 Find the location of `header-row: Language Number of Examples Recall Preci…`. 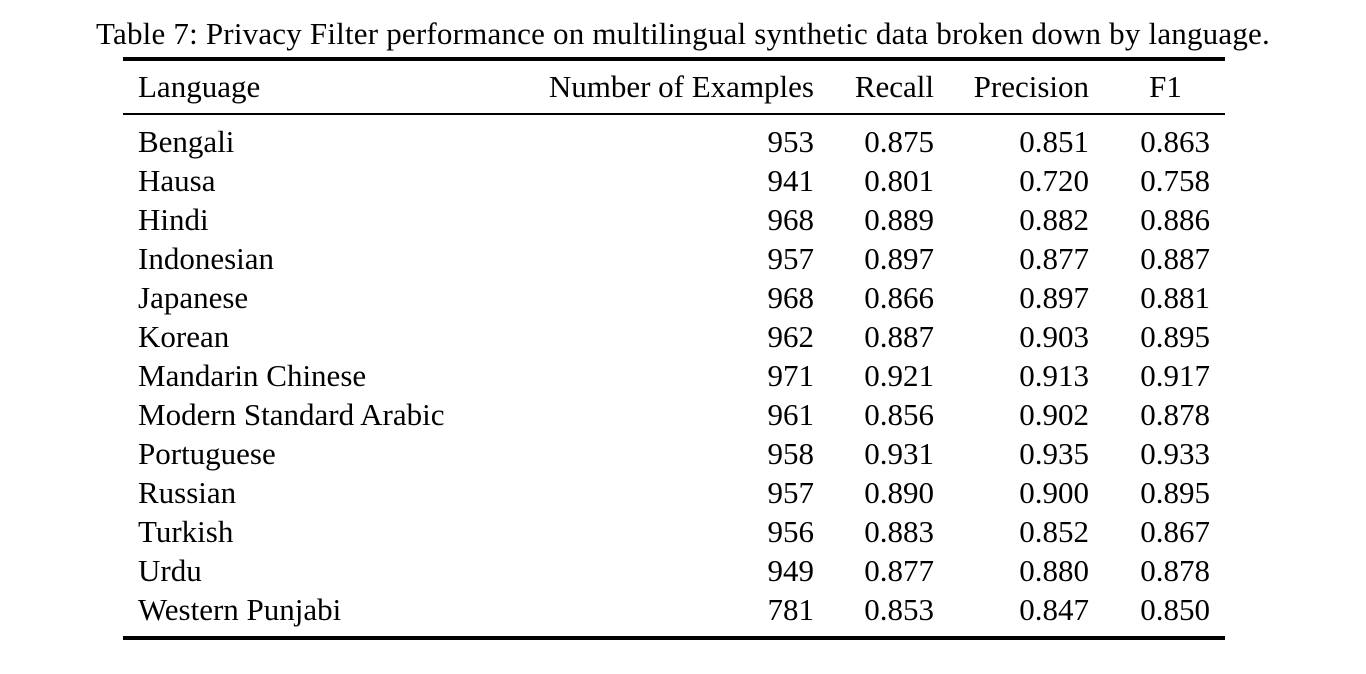

header-row: Language Number of Examples Recall Preci… is located at coordinates (674, 87).